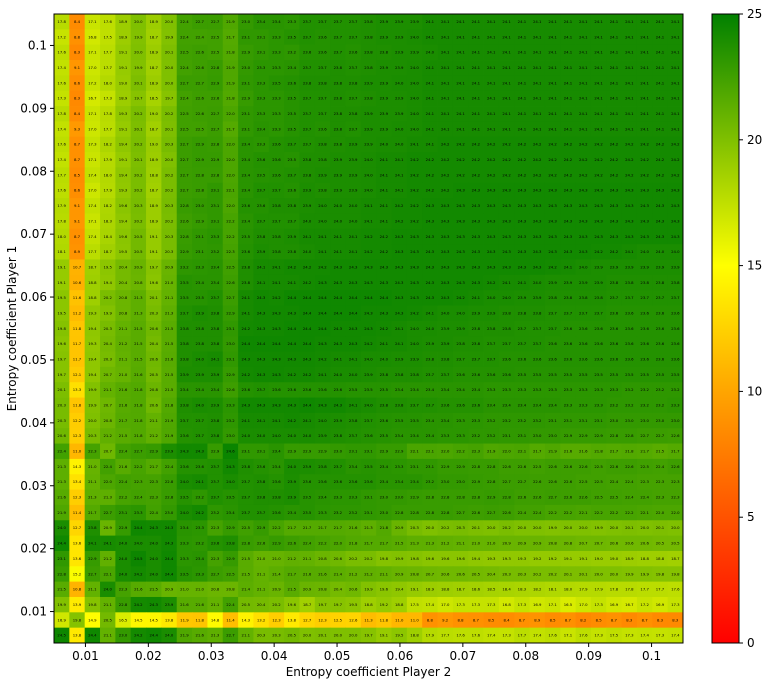 This screenshot has width=772, height=684. Describe the element at coordinates (230, 21) in the screenshot. I see `cell-value-label: 21.9` at that location.